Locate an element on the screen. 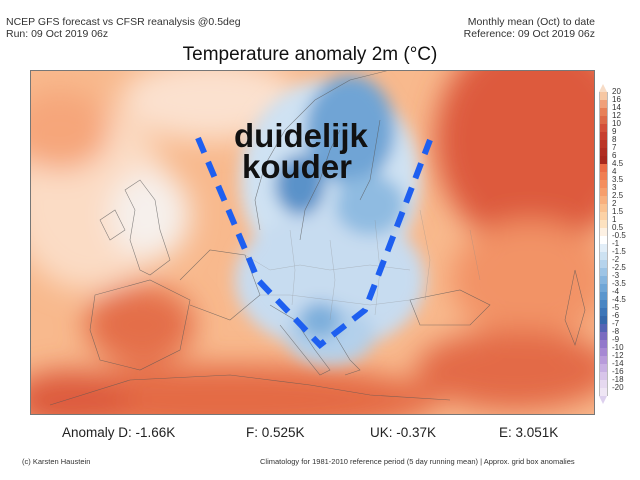 The width and height of the screenshot is (640, 480). colorbar-label: 6 is located at coordinates (614, 155).